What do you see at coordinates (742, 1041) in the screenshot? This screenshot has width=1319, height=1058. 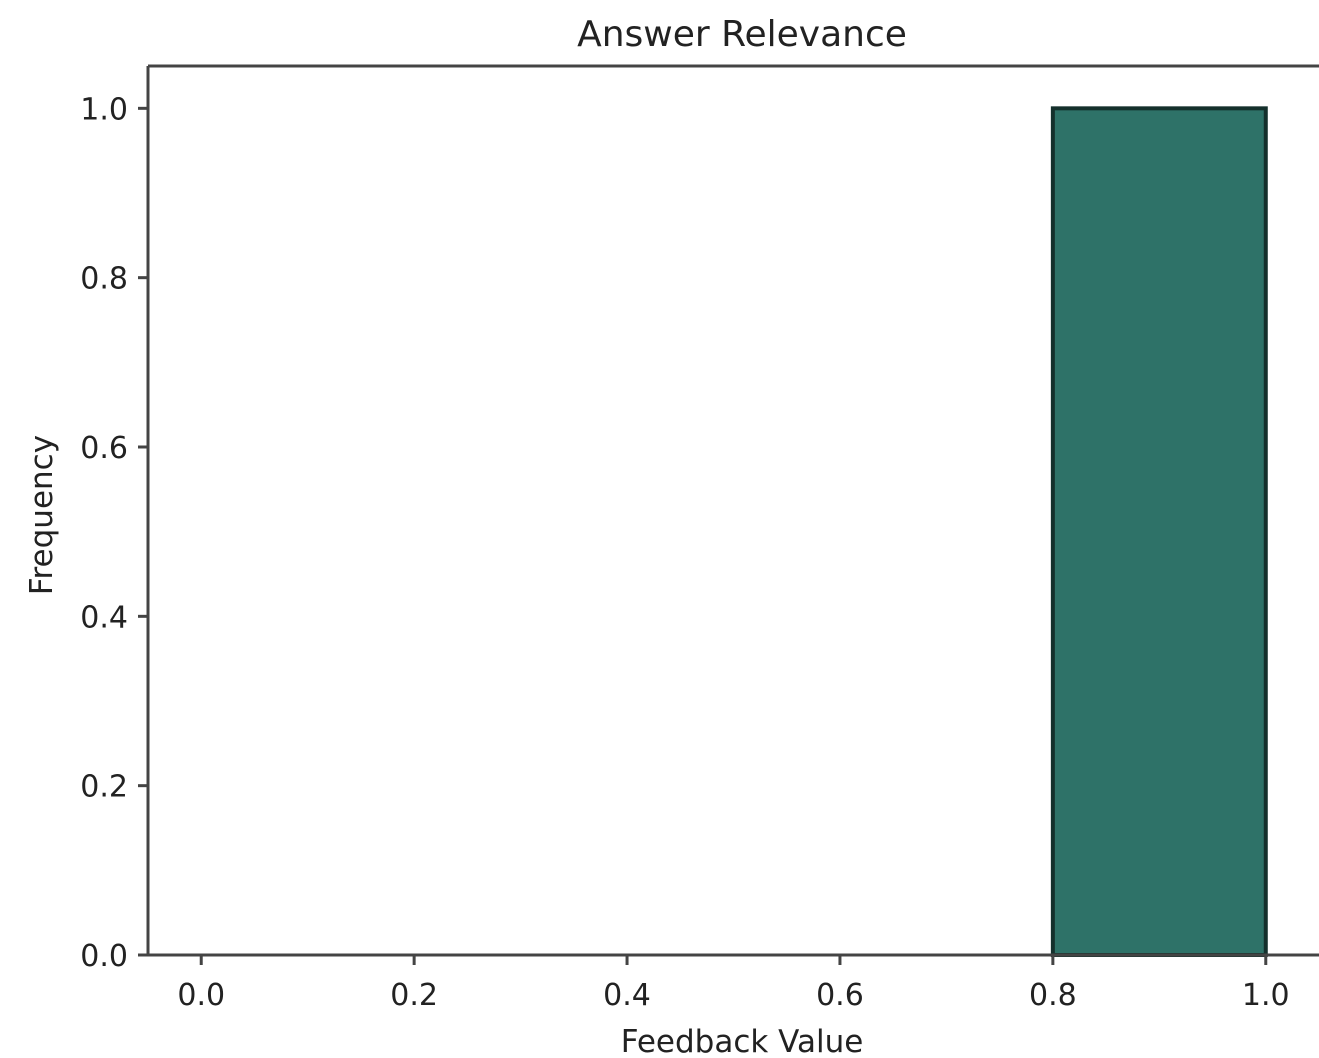 I see `x-axis-title: Feedback Value` at bounding box center [742, 1041].